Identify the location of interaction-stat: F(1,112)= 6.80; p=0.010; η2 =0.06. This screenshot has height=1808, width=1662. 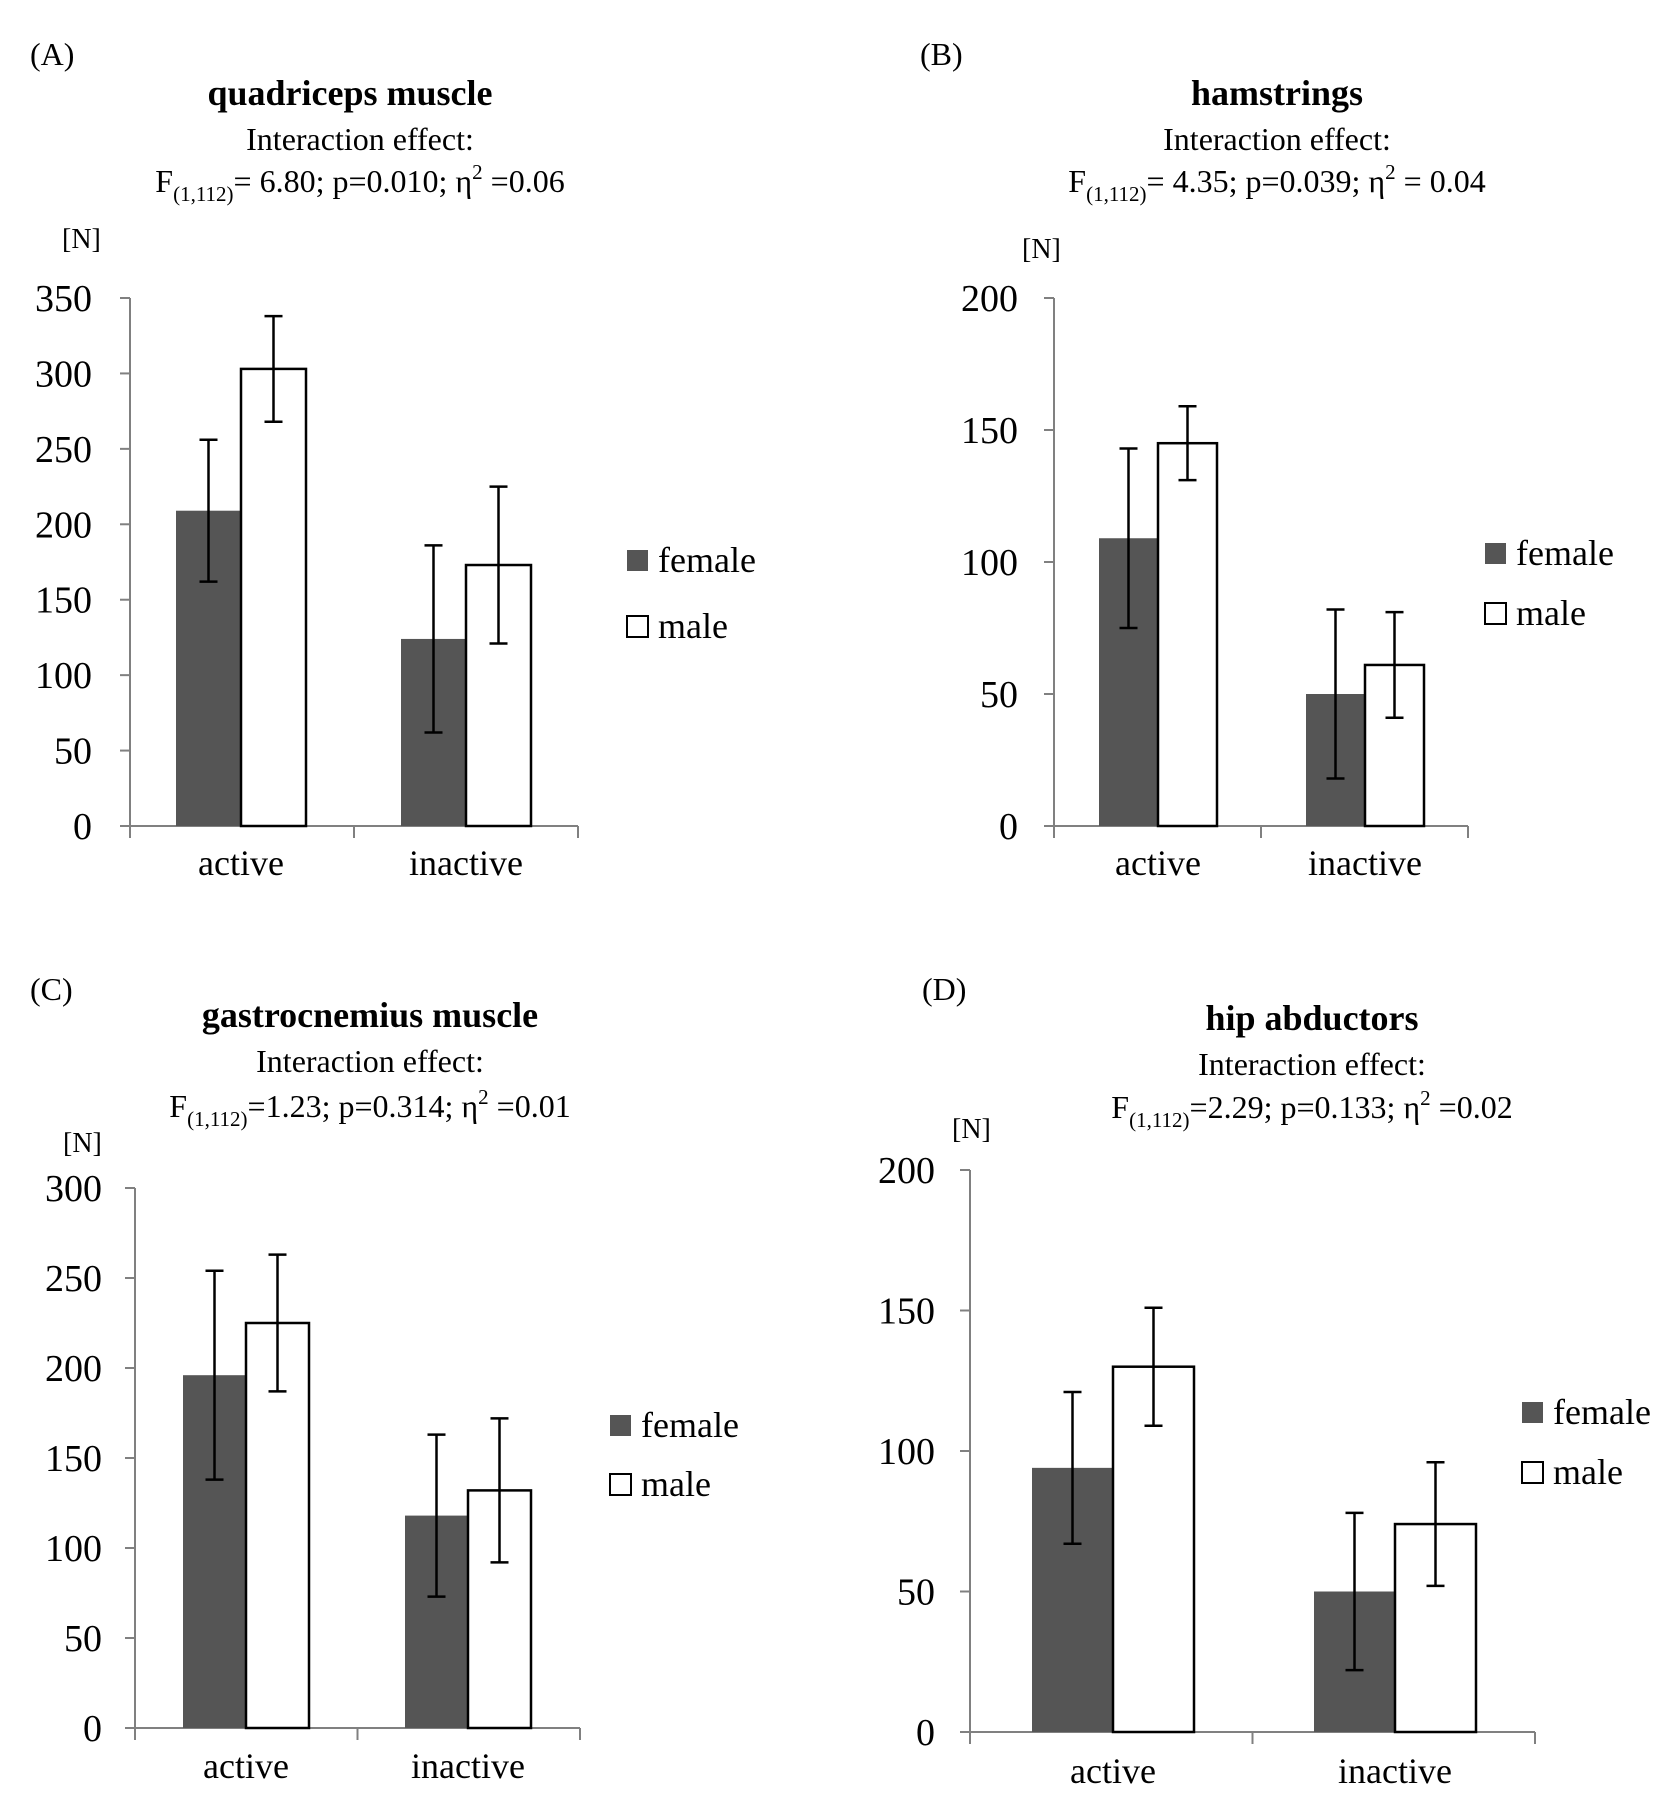
(359, 183).